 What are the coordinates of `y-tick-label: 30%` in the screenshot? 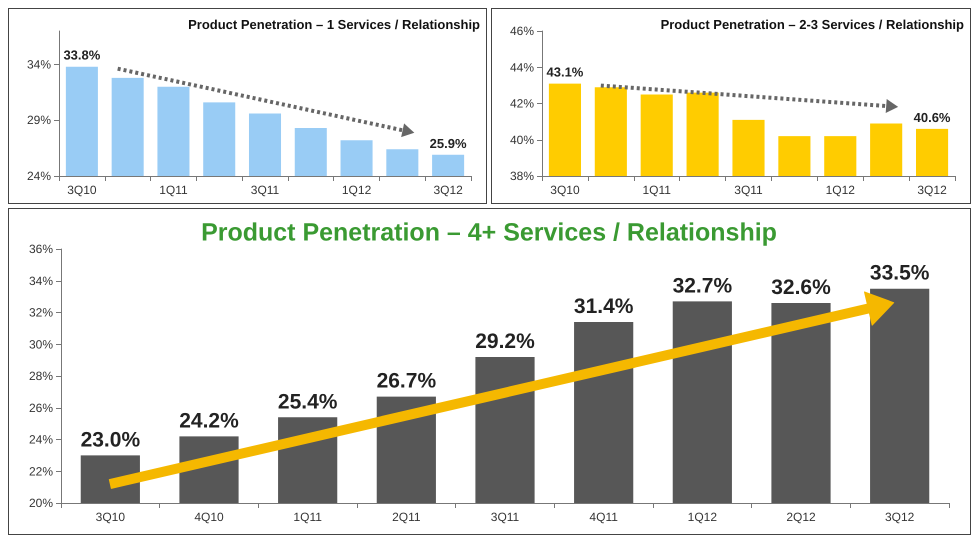 It's located at (41, 344).